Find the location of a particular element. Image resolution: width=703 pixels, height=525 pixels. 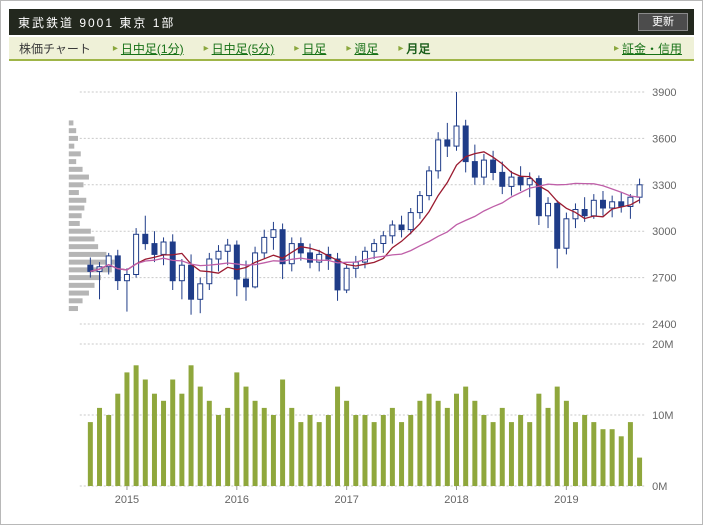

tab-label: 週足 is located at coordinates (366, 48).